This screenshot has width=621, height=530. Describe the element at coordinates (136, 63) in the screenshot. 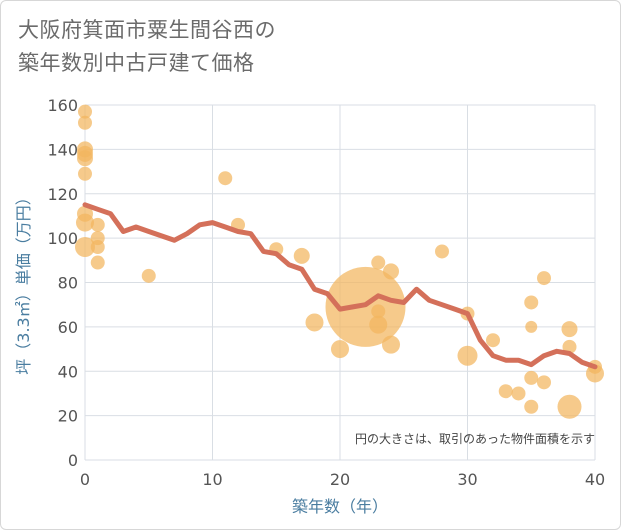

I see `title-line-2: 築年数別中古戸建て価格` at that location.